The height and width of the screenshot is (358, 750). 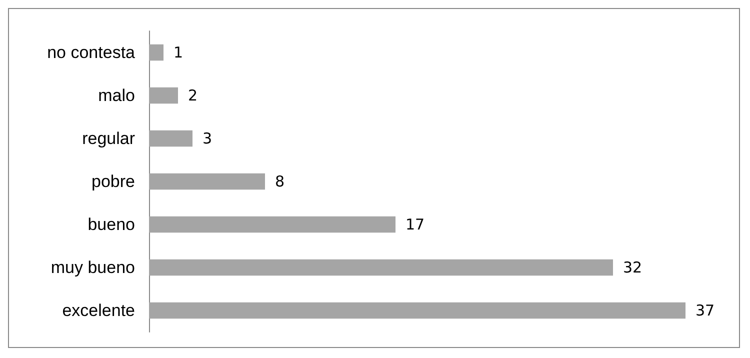 What do you see at coordinates (415, 225) in the screenshot?
I see `data-label: 17` at bounding box center [415, 225].